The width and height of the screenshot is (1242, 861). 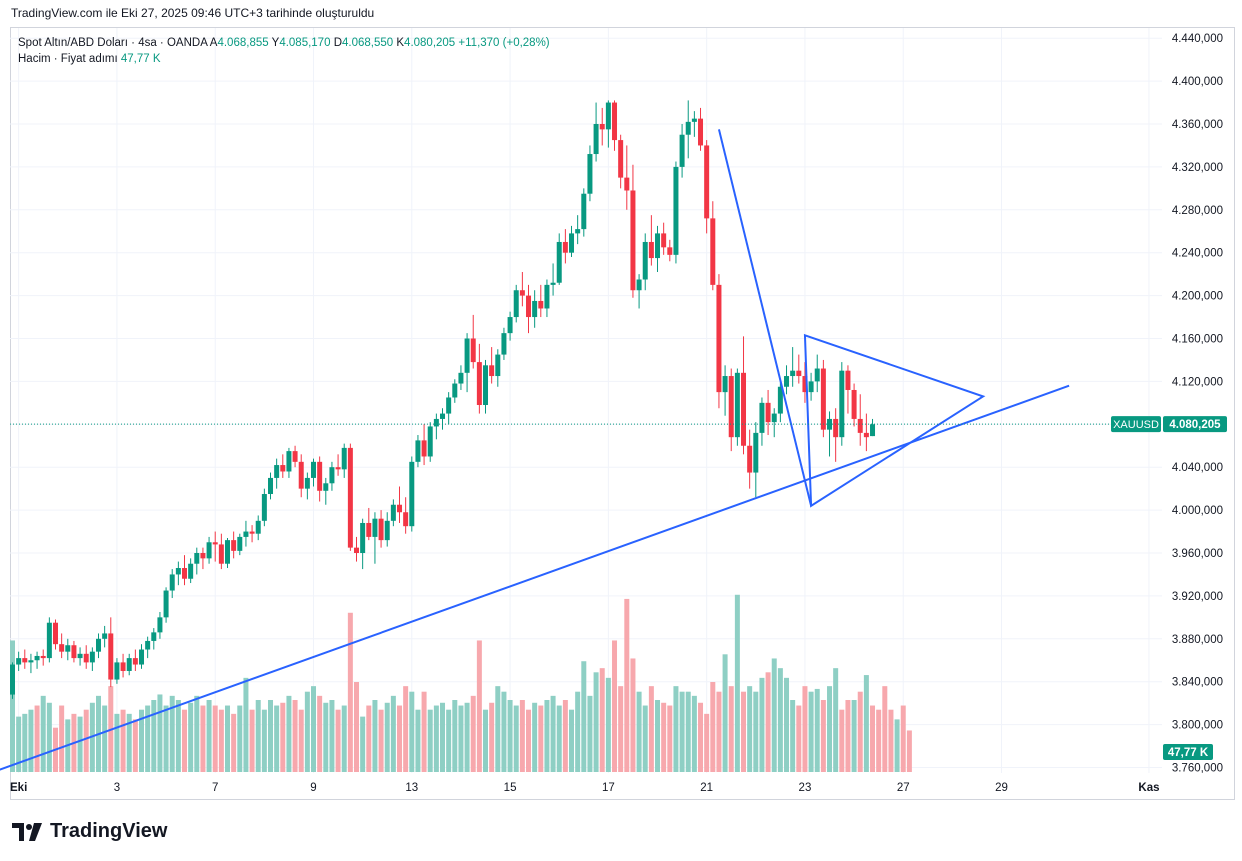 I want to click on legend-row-volume: Hacim · Fiyat adımı 47,77 K, so click(x=284, y=59).